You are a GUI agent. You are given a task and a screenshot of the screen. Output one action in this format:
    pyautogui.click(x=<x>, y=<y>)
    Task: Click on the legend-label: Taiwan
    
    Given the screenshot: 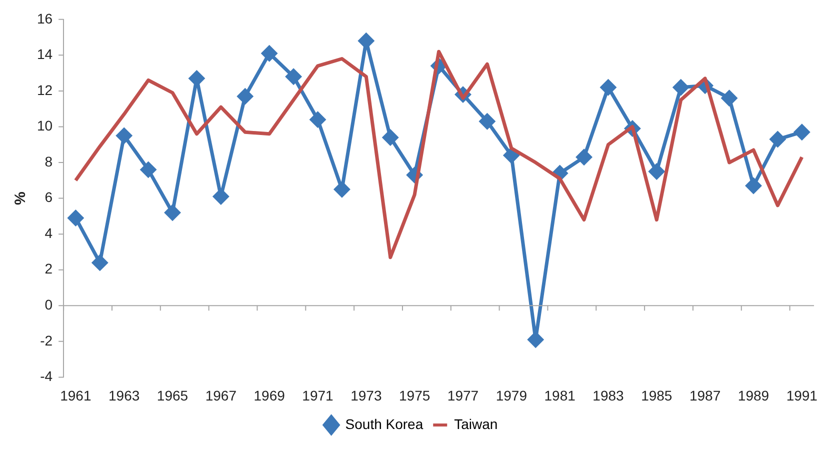 What is the action you would take?
    pyautogui.click(x=476, y=424)
    